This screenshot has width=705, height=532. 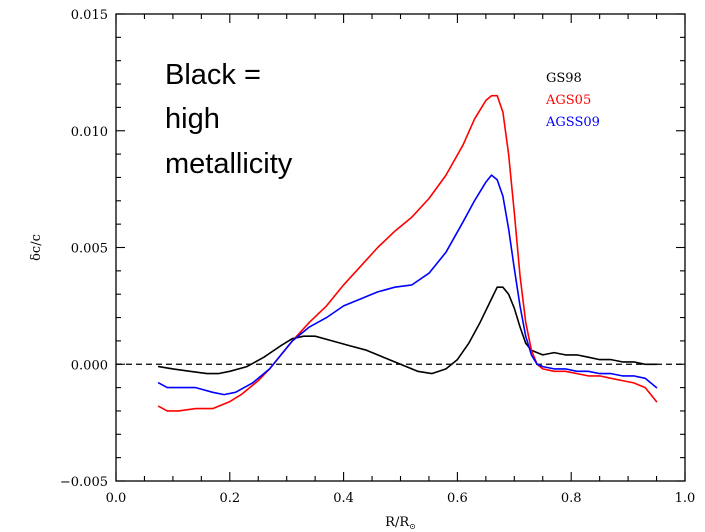 I want to click on x-axis-title-main: R/R, so click(x=397, y=522).